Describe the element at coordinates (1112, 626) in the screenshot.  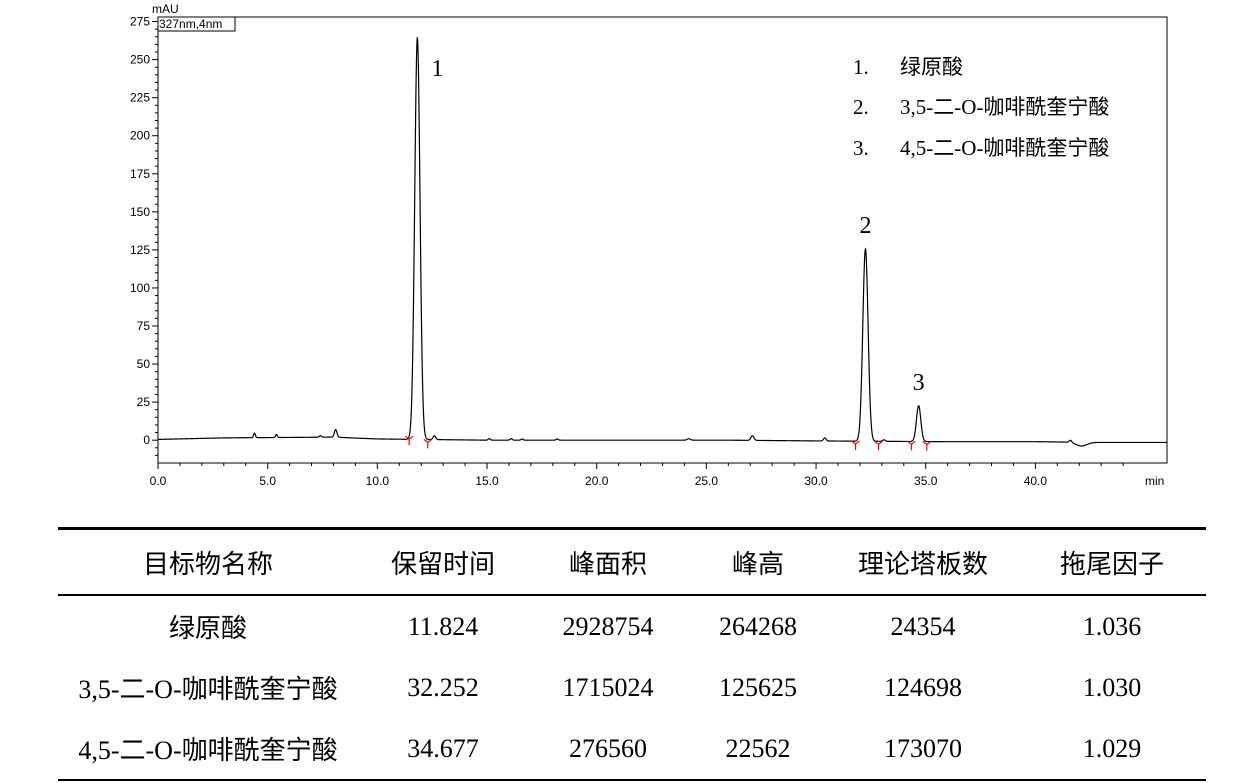
I see `cell-tailing-factor: 1.036` at that location.